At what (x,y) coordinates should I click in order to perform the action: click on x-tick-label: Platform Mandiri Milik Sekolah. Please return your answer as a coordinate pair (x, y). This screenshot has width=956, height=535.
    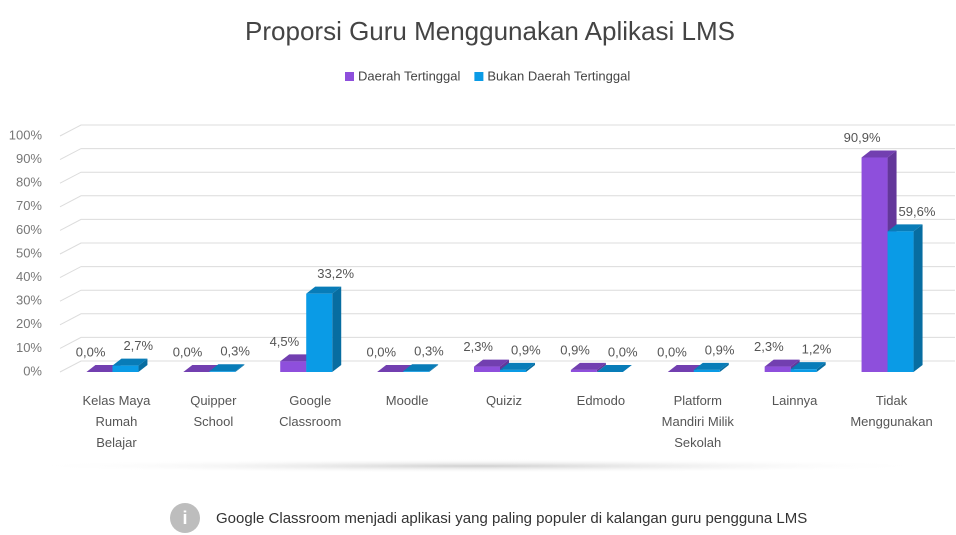
    Looking at the image, I should click on (697, 421).